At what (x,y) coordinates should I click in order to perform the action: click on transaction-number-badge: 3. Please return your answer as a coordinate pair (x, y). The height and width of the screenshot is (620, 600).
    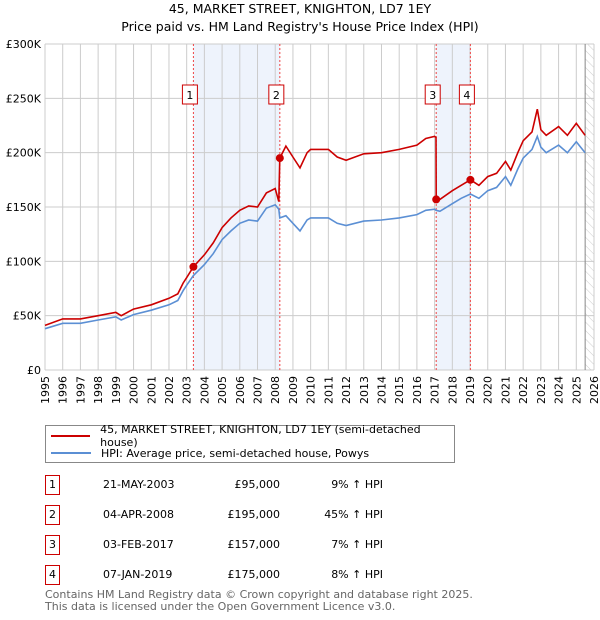
    Looking at the image, I should click on (52, 545).